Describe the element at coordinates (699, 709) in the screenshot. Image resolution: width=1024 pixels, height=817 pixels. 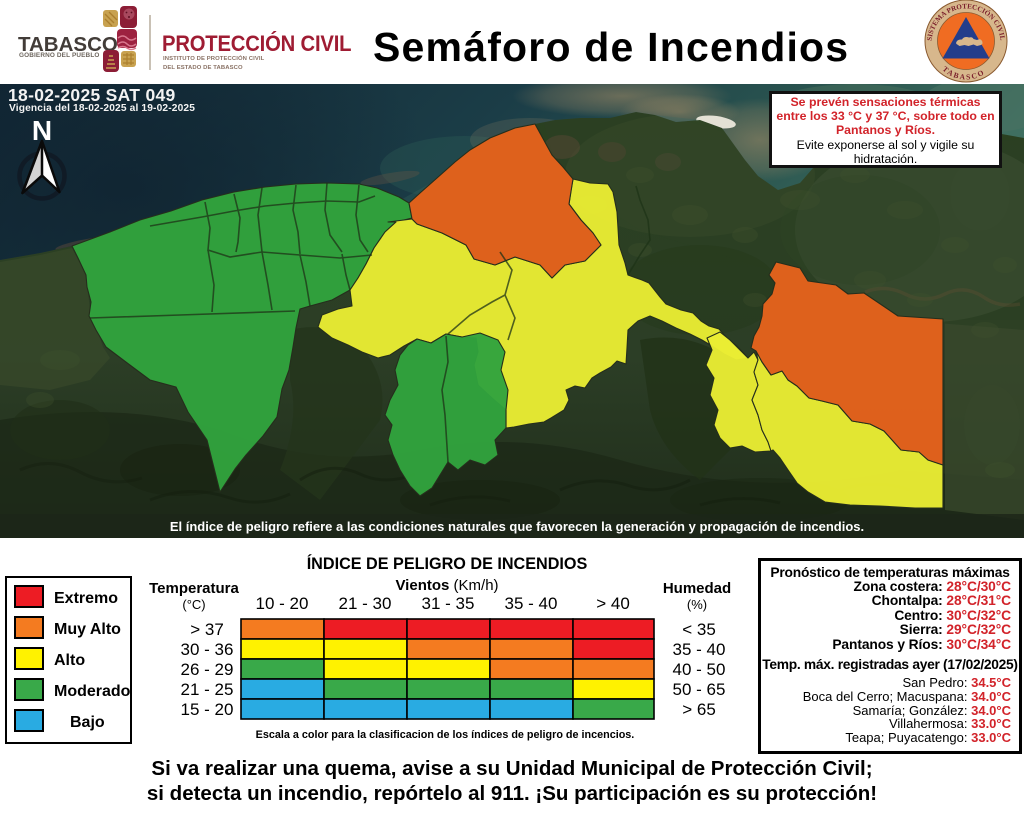
I see `svg-text: > 65` at that location.